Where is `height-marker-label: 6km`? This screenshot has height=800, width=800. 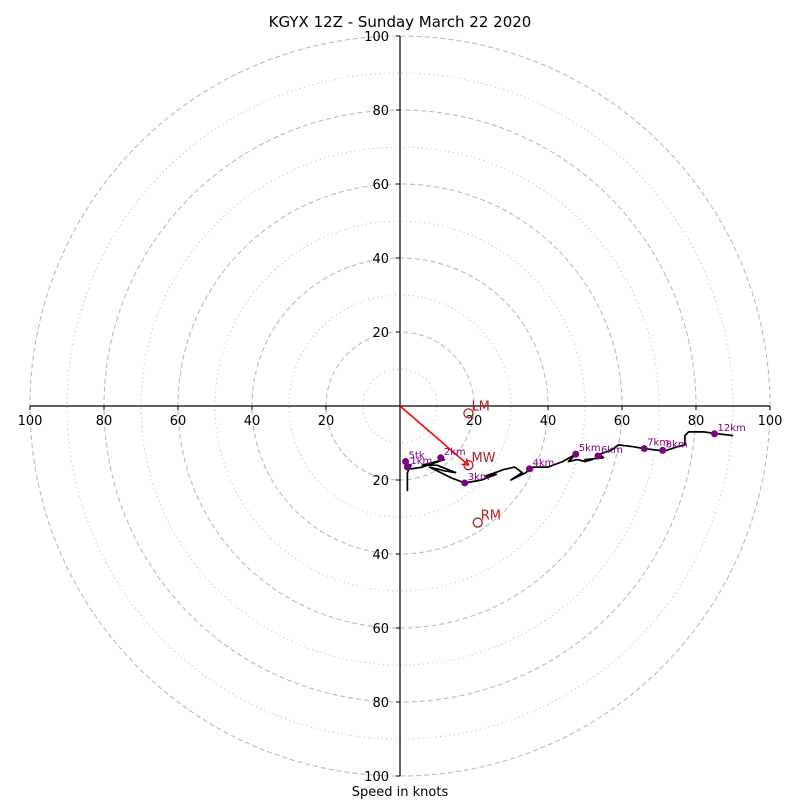
height-marker-label: 6km is located at coordinates (612, 450).